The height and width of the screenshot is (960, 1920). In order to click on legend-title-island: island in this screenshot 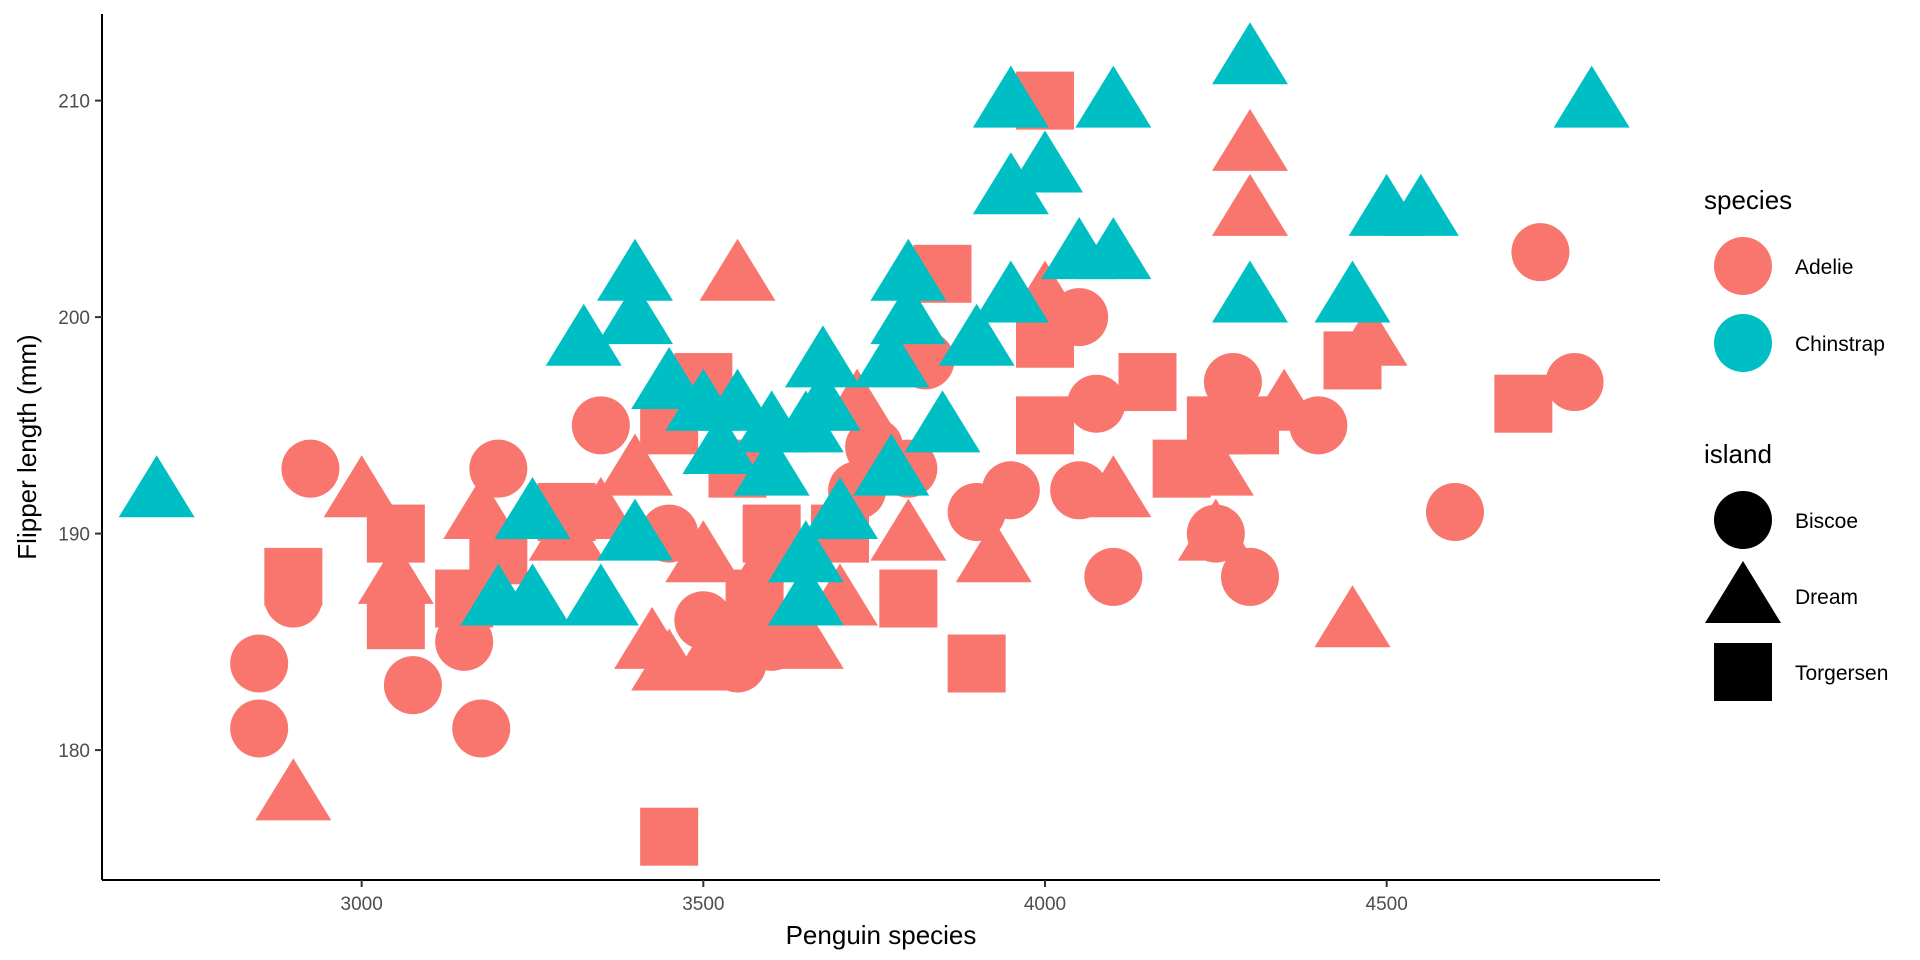, I will do `click(1738, 454)`.